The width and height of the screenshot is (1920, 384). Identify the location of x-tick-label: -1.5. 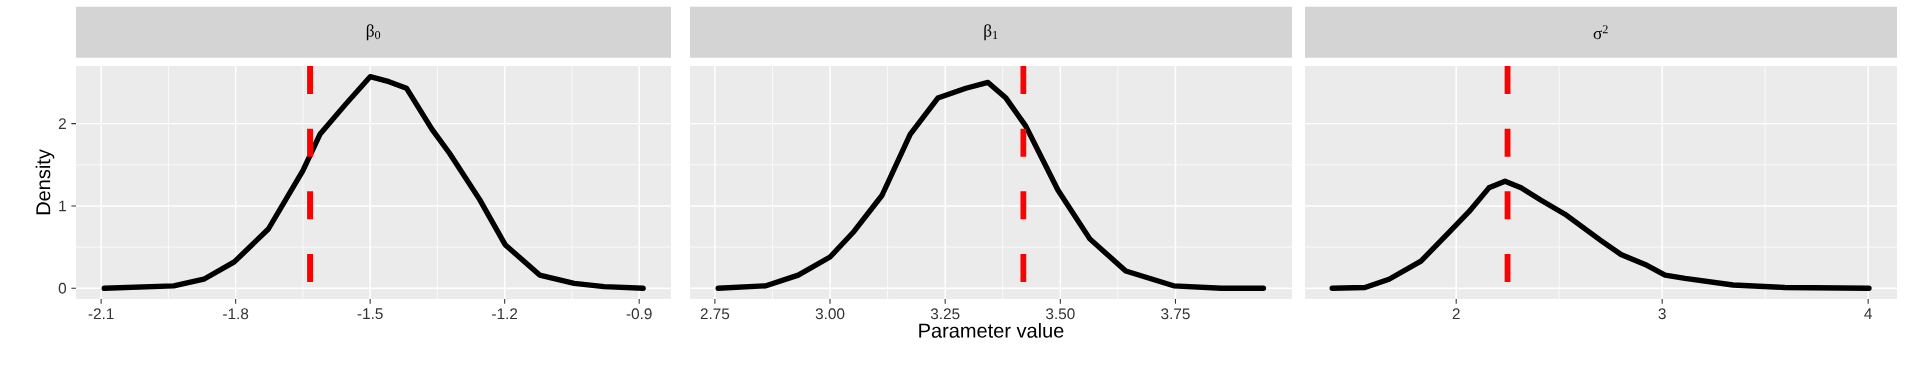
(370, 314).